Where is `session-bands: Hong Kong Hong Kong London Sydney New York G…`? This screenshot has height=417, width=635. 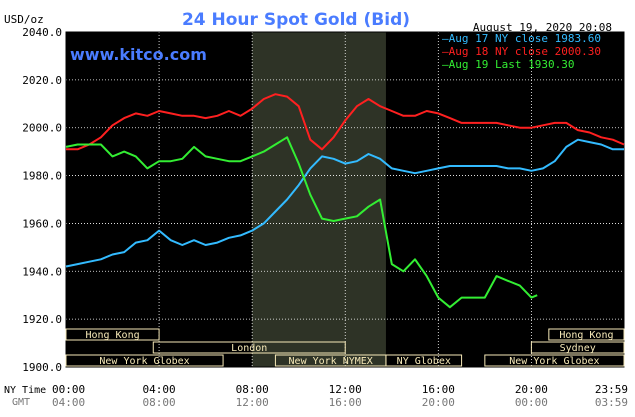 session-bands: Hong Kong Hong Kong London Sydney New York G… is located at coordinates (345, 347).